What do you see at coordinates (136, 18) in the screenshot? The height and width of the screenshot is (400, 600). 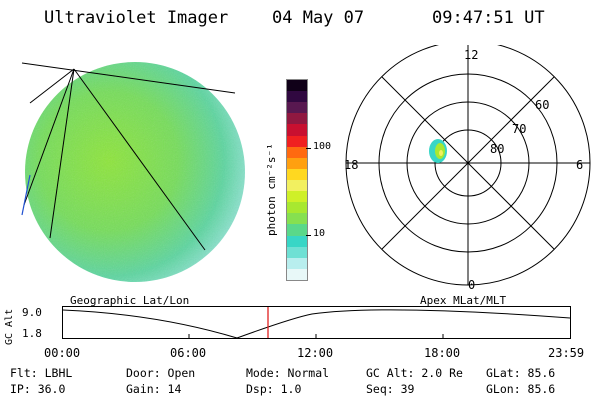 I see `instrument-title: Ultraviolet Imager` at bounding box center [136, 18].